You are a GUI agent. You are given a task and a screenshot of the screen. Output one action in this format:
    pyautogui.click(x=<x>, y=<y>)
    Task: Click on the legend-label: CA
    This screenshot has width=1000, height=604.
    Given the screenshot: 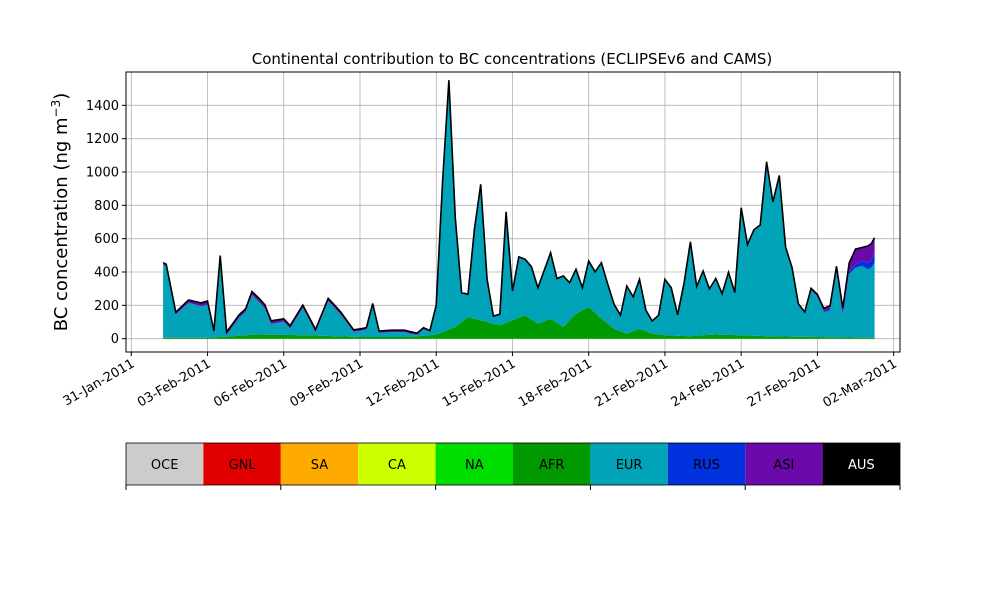 What is the action you would take?
    pyautogui.click(x=397, y=465)
    